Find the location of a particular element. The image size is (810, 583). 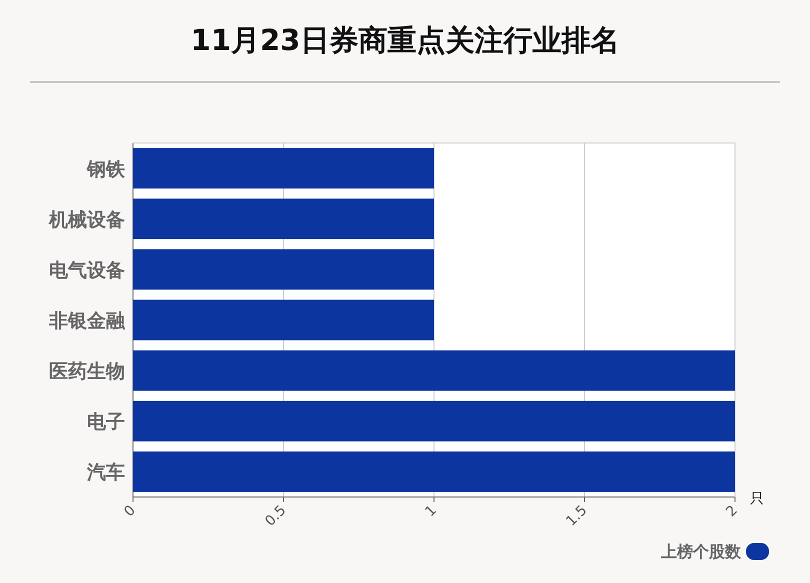

y-tick-label: 医药生物 is located at coordinates (87, 371).